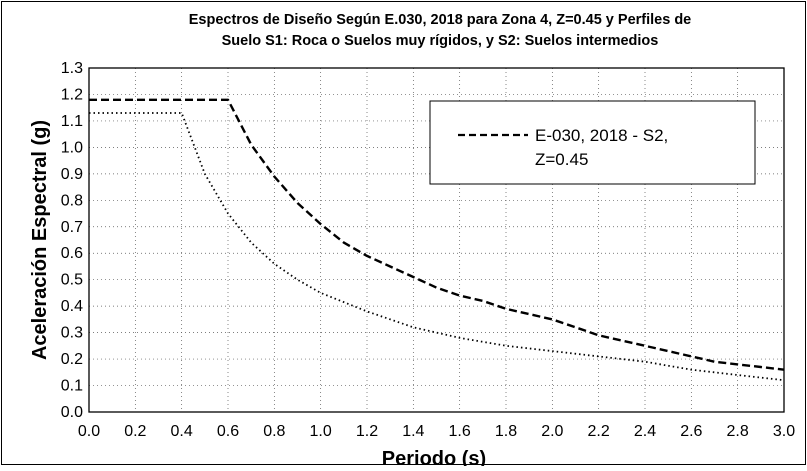 This screenshot has width=807, height=471. I want to click on legend: E-030, 2018 - S2, Z=0.45, so click(592, 142).